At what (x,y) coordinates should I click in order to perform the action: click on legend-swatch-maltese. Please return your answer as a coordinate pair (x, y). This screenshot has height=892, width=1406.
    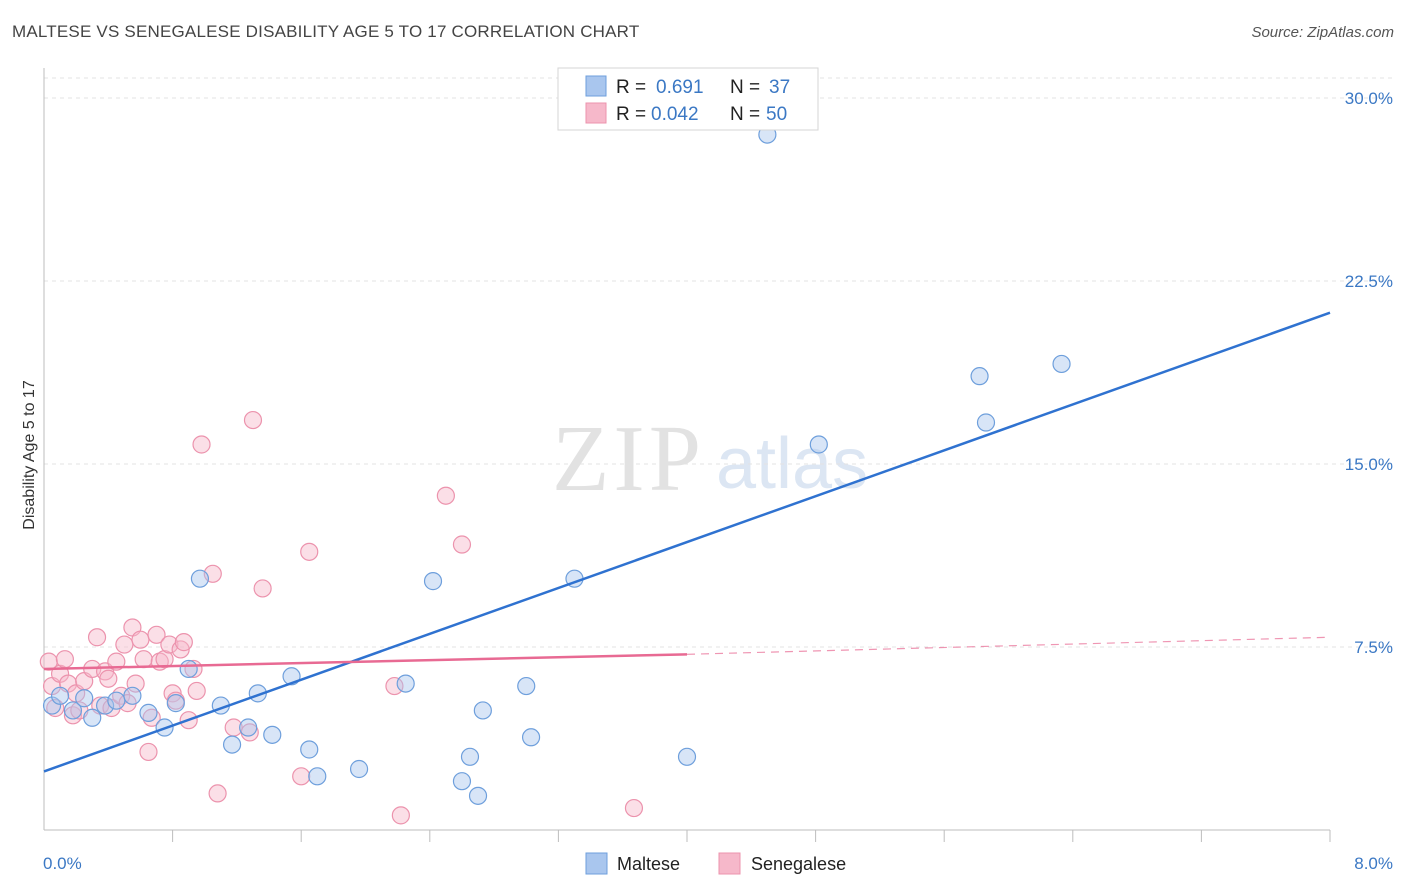
    Looking at the image, I should click on (596, 86).